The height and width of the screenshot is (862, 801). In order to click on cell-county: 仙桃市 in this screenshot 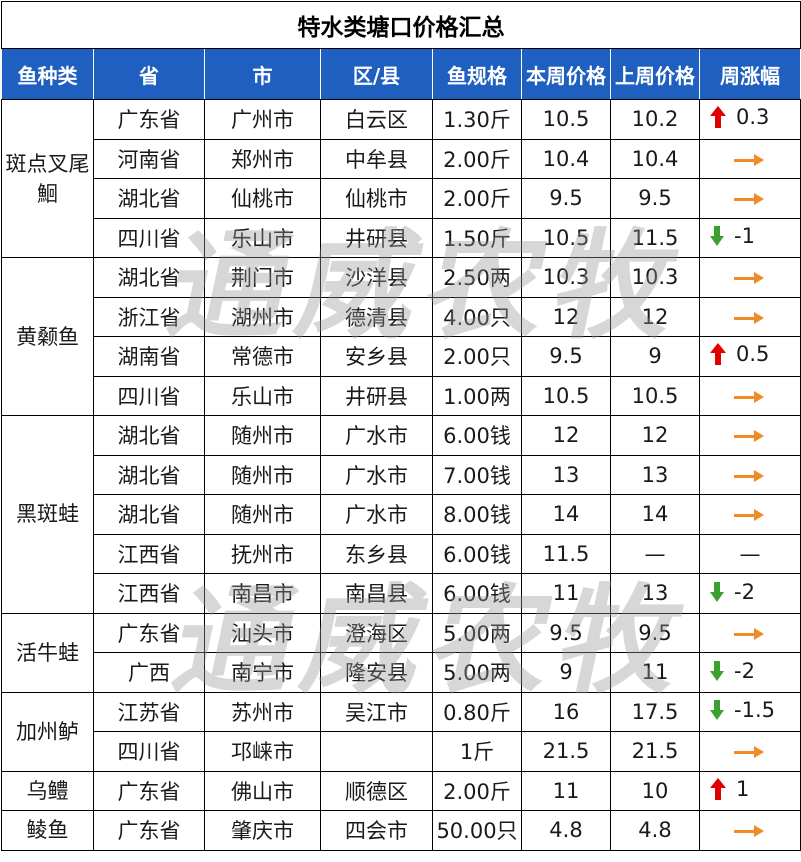, I will do `click(376, 198)`.